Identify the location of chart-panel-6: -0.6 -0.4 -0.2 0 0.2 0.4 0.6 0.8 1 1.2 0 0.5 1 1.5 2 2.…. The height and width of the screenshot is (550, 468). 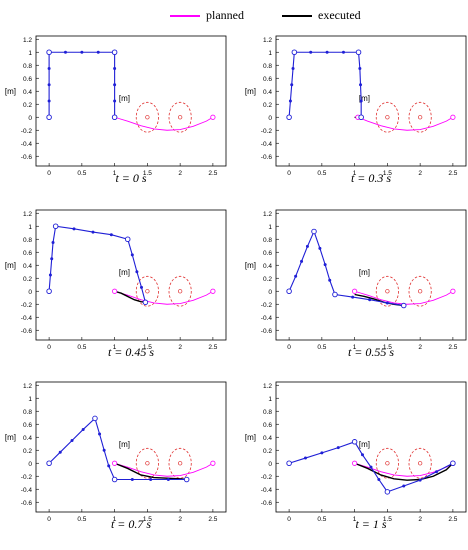
(356, 456).